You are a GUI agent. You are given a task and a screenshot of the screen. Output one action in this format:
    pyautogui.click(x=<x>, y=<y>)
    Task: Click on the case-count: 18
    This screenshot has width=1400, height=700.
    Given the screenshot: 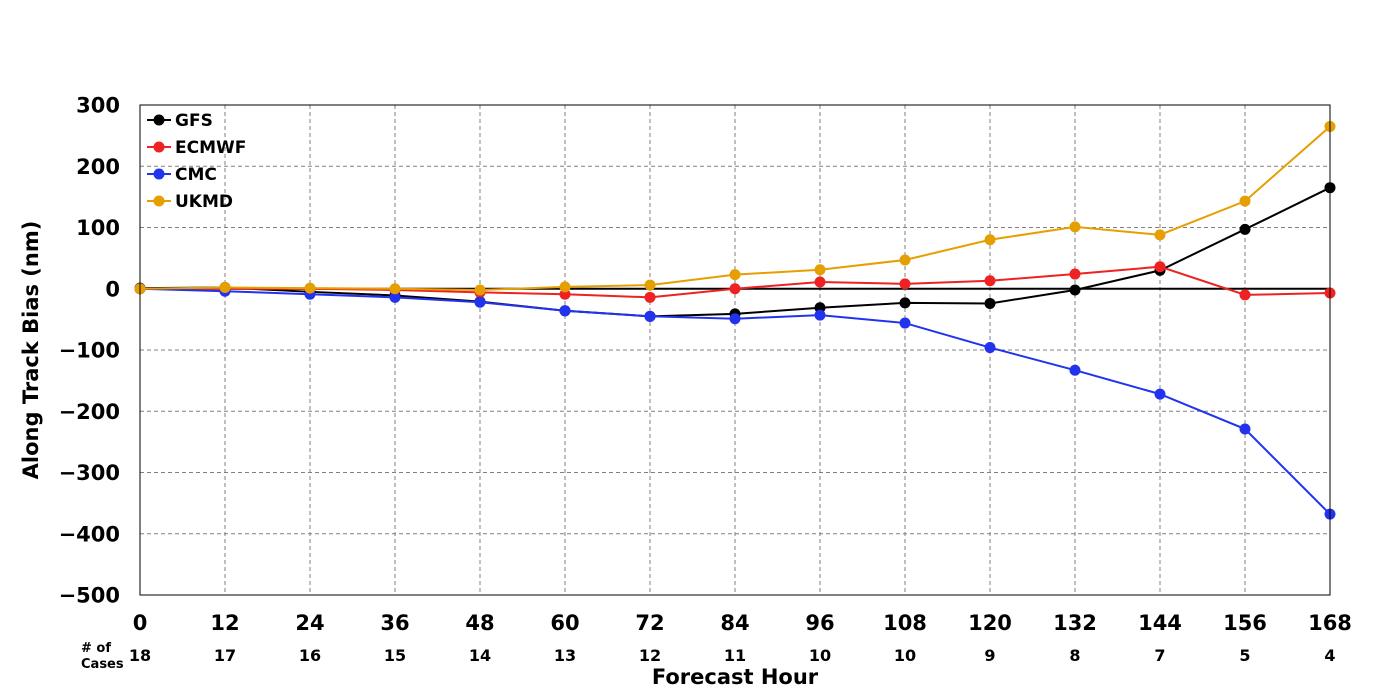 What is the action you would take?
    pyautogui.click(x=140, y=655)
    